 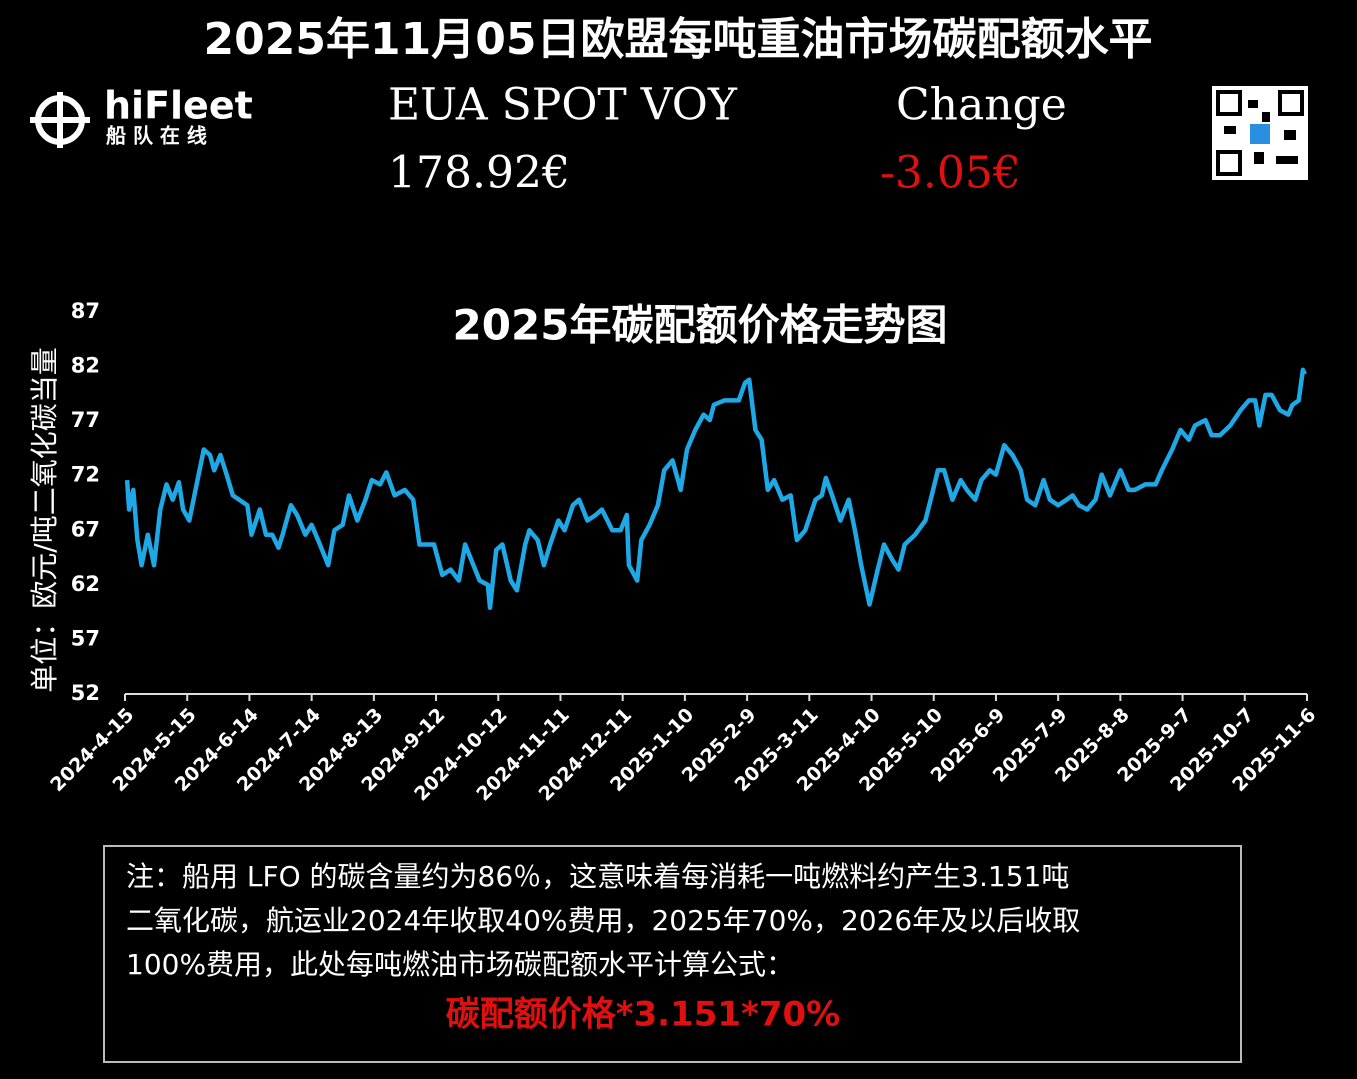 What do you see at coordinates (85, 311) in the screenshot?
I see `y-tick-label: 87` at bounding box center [85, 311].